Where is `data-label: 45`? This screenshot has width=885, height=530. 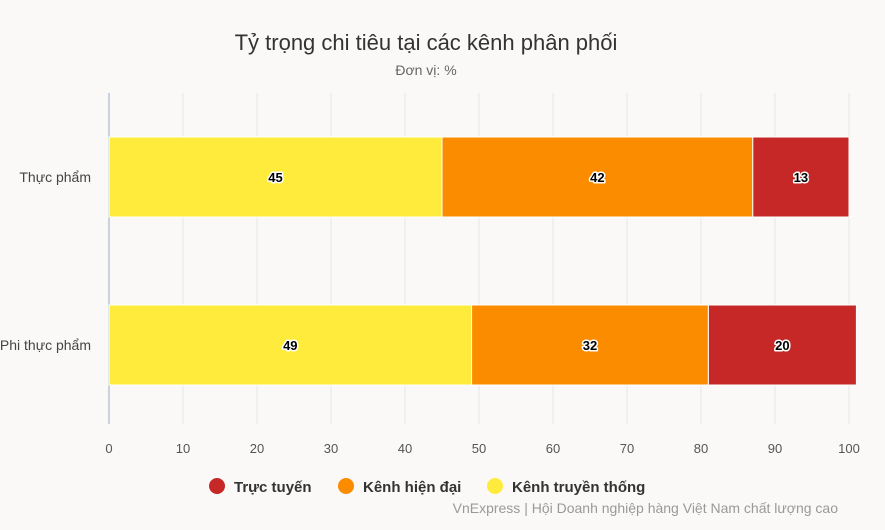 data-label: 45 is located at coordinates (275, 177).